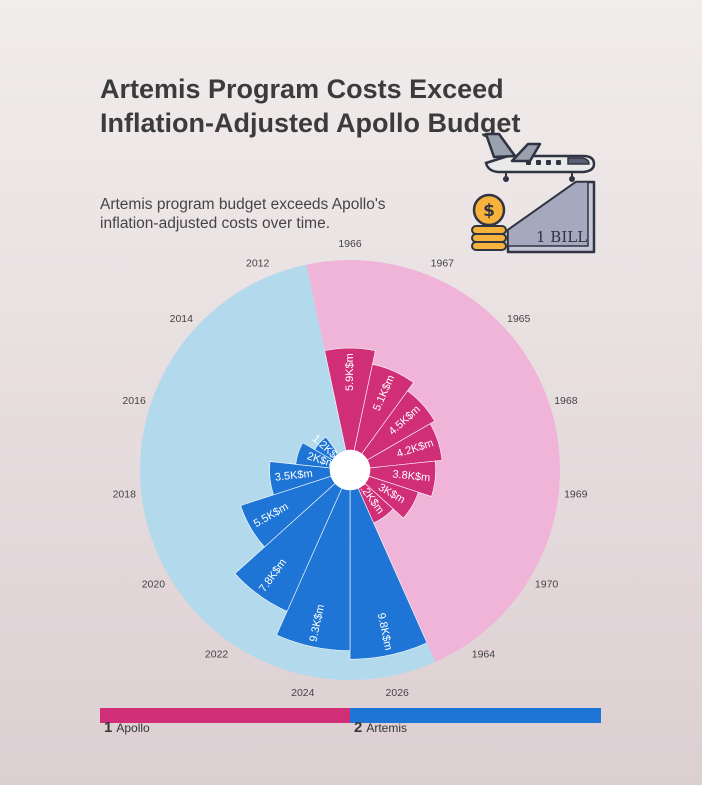  What do you see at coordinates (411, 476) in the screenshot?
I see `bar-value-label: 3.8K$m` at bounding box center [411, 476].